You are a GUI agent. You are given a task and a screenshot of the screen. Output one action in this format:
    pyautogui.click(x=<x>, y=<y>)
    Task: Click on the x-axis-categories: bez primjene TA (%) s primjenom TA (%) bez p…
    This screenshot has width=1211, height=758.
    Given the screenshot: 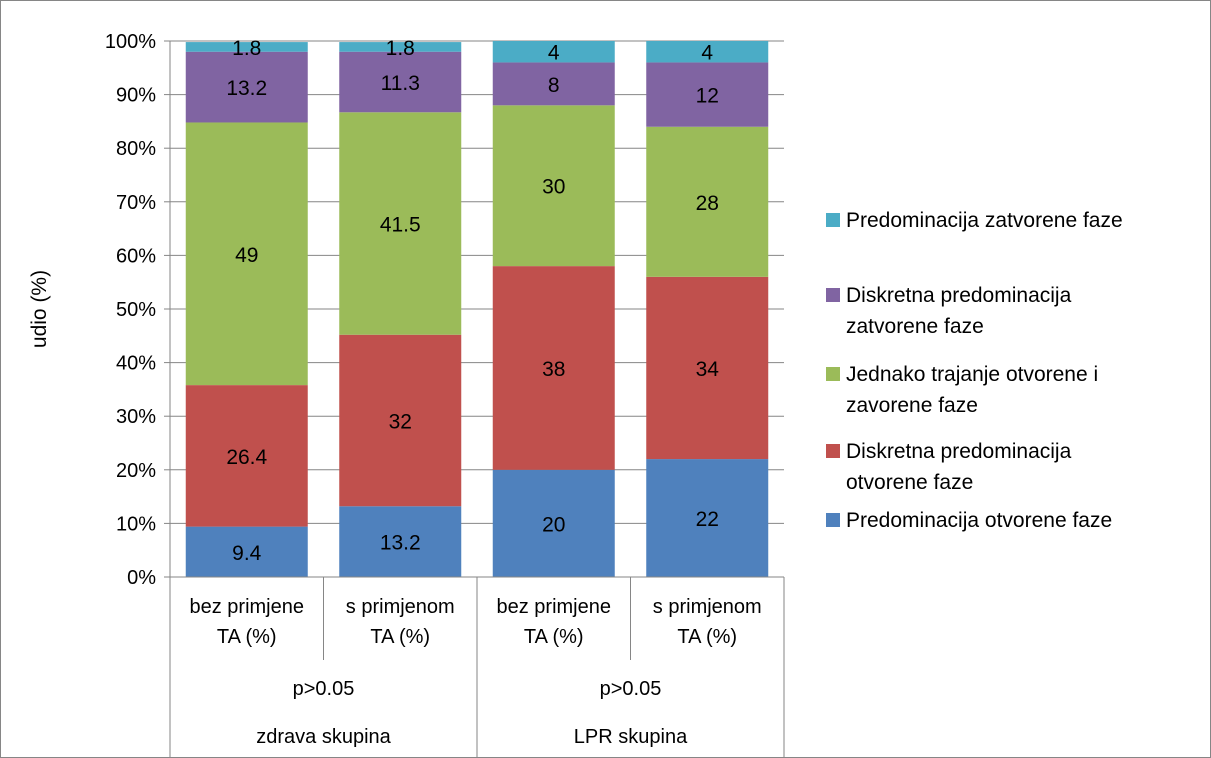 What is the action you would take?
    pyautogui.click(x=475, y=672)
    